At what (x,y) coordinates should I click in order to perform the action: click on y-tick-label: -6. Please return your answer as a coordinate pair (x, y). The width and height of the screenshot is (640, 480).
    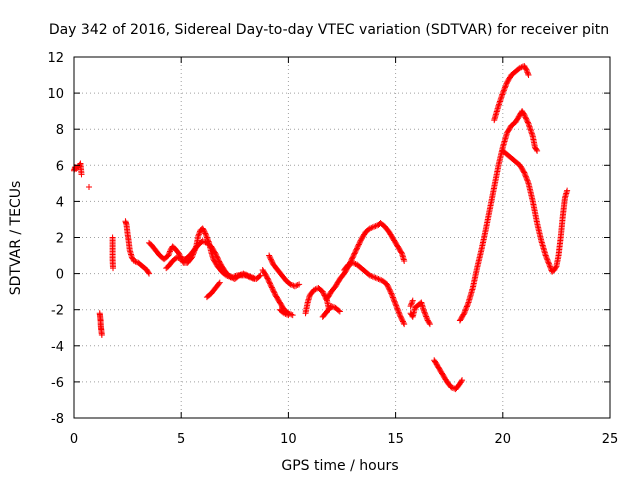
    Looking at the image, I should click on (57, 383).